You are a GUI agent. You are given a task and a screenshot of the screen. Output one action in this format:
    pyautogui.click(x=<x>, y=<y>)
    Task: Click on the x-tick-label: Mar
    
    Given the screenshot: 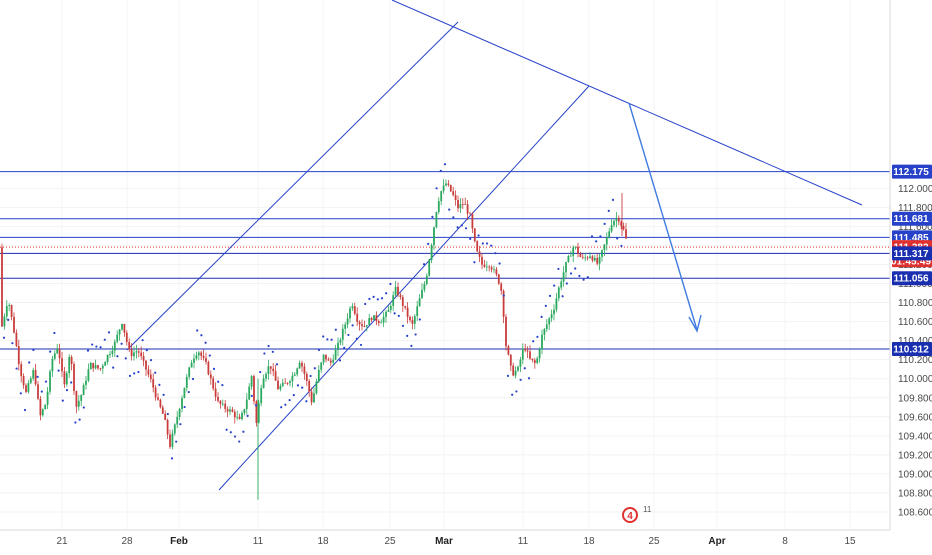 What is the action you would take?
    pyautogui.click(x=444, y=541)
    